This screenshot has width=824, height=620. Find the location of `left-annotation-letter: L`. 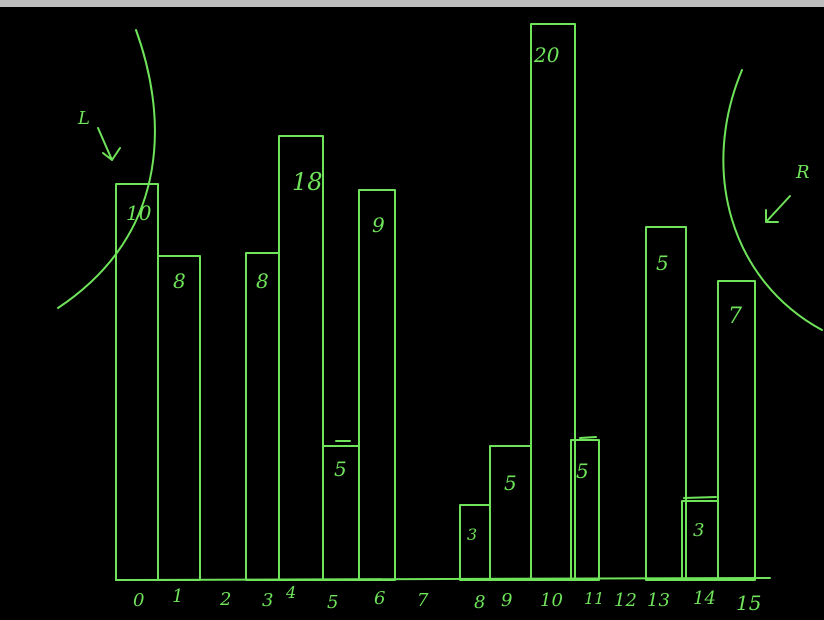

left-annotation-letter: L is located at coordinates (83, 118).